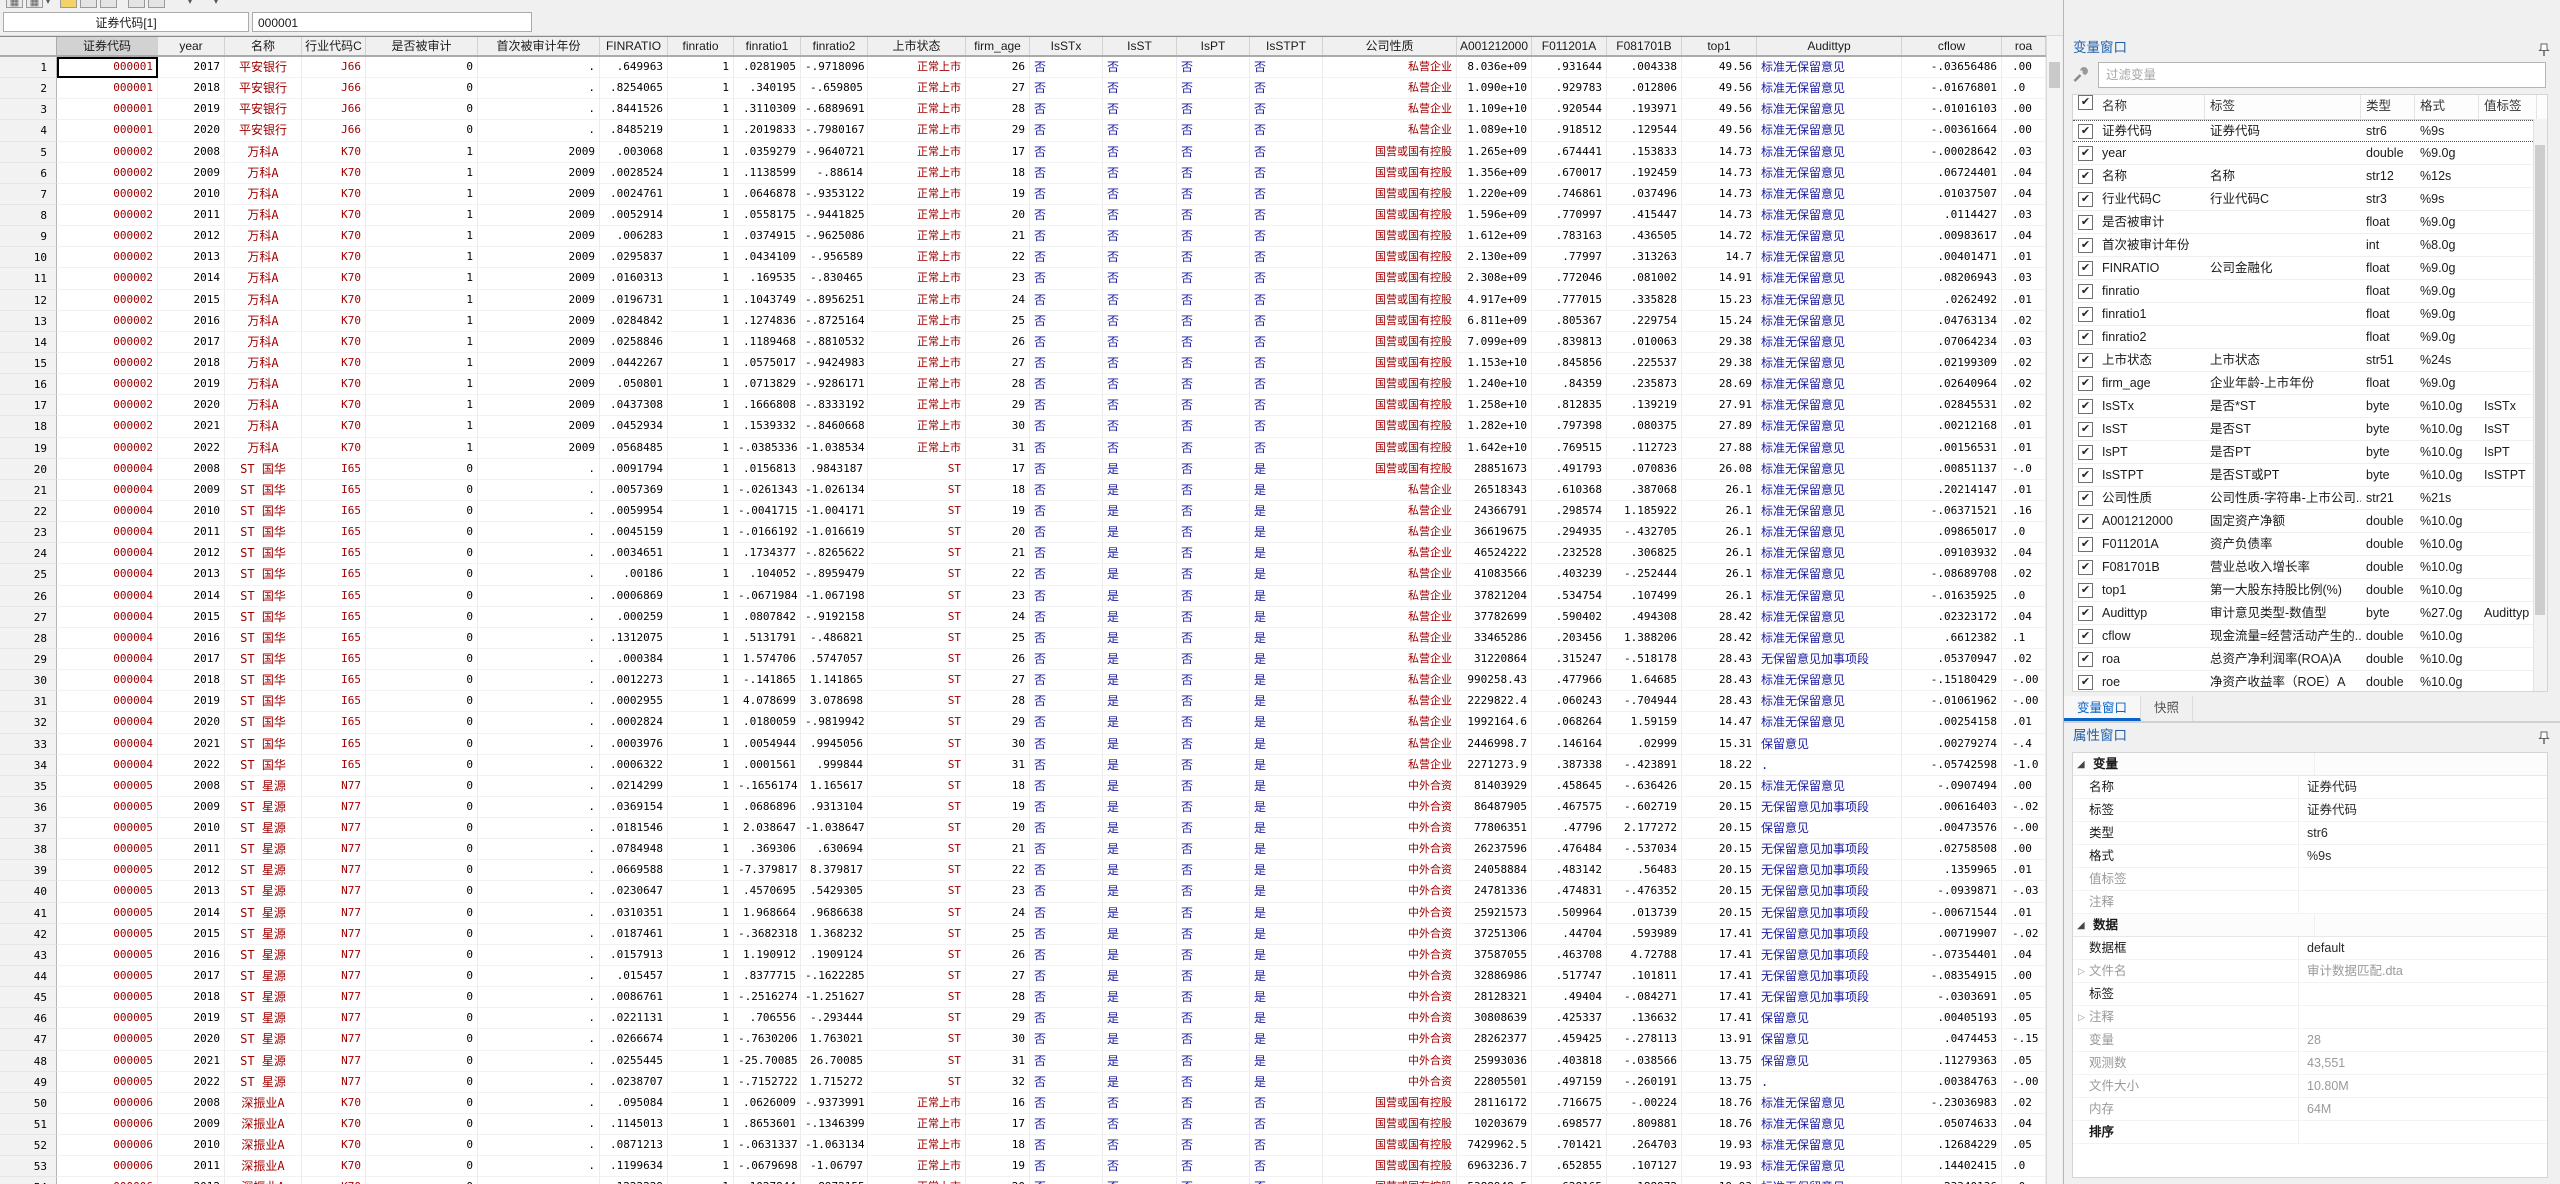  I want to click on cell: .02, so click(2024, 659).